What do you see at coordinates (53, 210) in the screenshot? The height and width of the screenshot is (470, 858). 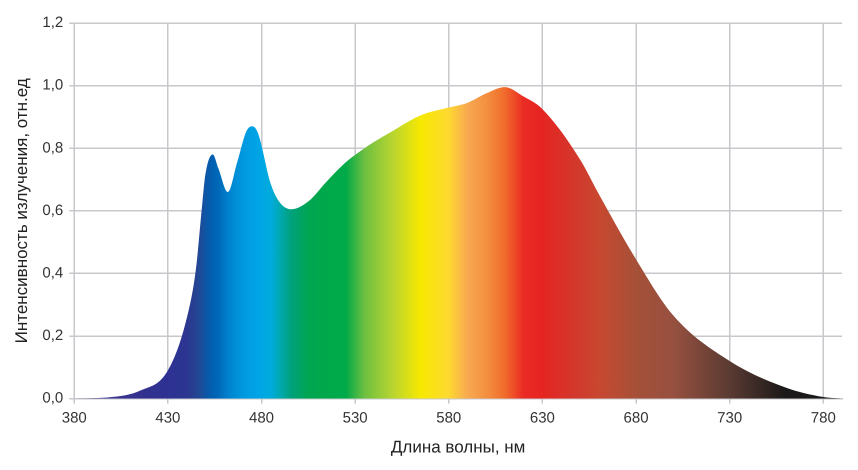 I see `y-tick-label: 0,6` at bounding box center [53, 210].